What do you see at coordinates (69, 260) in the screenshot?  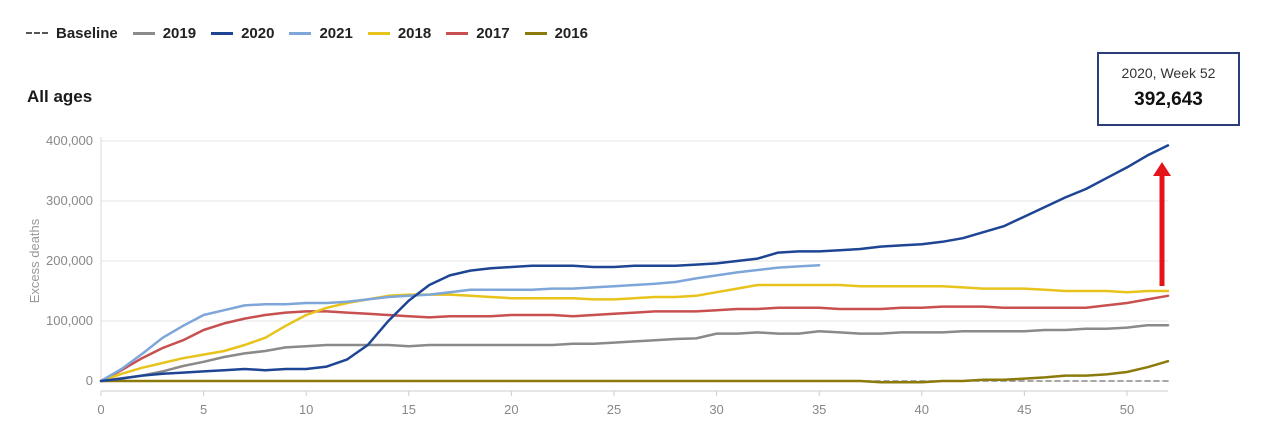 I see `y-tick-label: 200,000` at bounding box center [69, 260].